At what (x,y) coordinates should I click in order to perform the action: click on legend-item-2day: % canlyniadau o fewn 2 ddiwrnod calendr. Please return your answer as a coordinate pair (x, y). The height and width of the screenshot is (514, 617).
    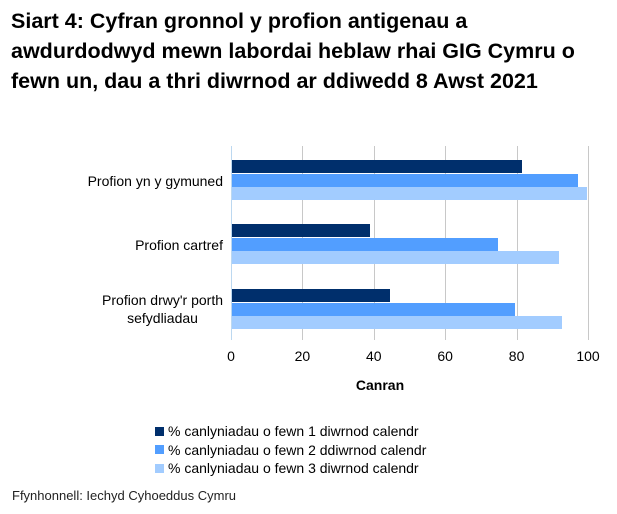
    Looking at the image, I should click on (290, 450).